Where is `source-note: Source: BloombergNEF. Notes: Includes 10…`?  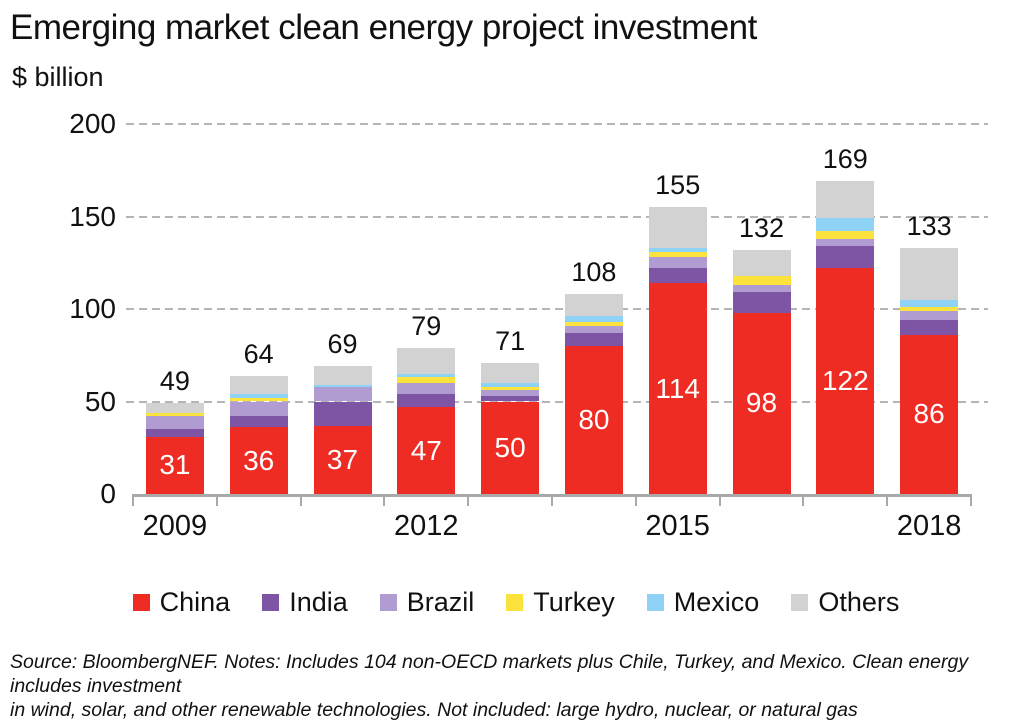
source-note: Source: BloombergNEF. Notes: Includes 10… is located at coordinates (517, 686).